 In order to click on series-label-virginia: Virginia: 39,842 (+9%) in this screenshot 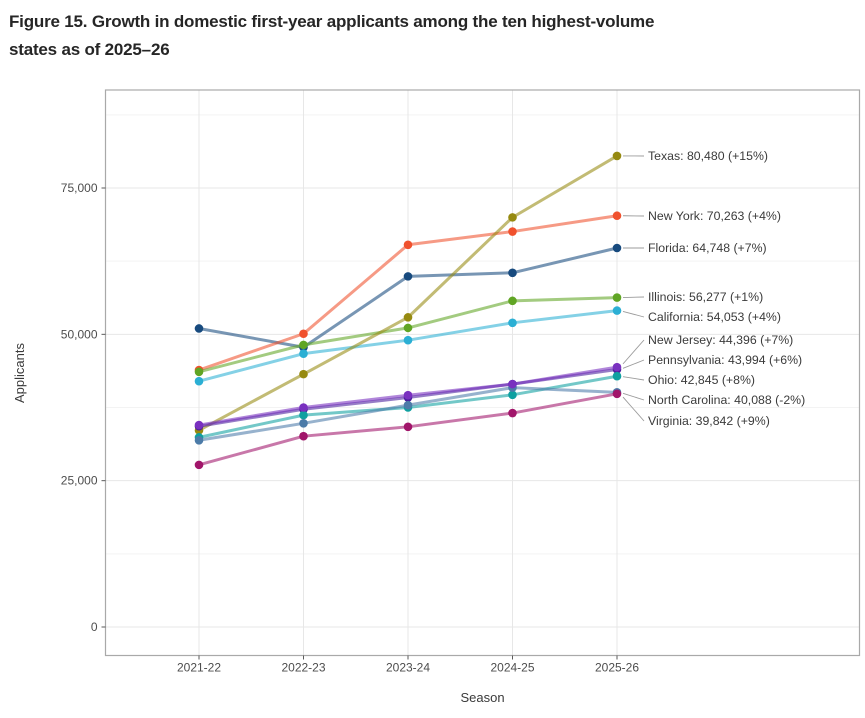, I will do `click(709, 421)`.